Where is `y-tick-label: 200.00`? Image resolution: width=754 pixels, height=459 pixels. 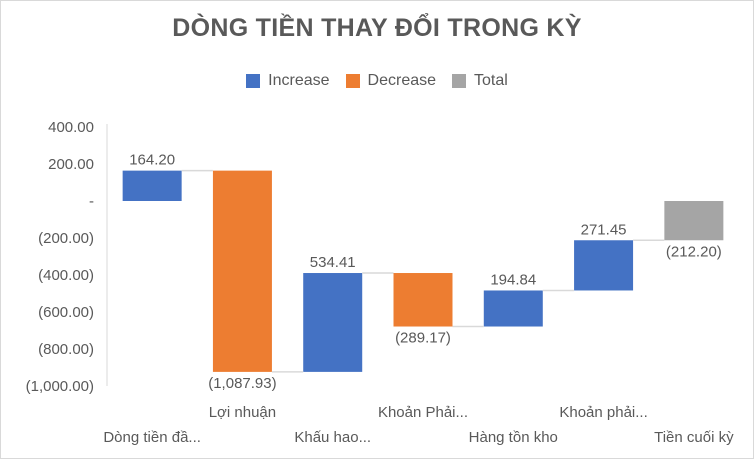
y-tick-label: 200.00 is located at coordinates (71, 164).